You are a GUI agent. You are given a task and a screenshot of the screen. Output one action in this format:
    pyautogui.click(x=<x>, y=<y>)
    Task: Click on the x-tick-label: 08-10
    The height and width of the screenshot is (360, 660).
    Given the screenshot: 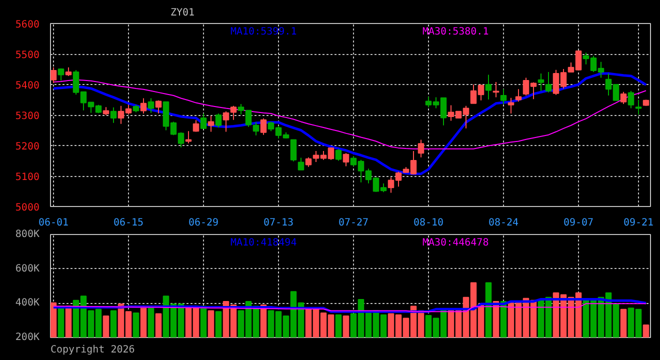 What is the action you would take?
    pyautogui.click(x=428, y=223)
    